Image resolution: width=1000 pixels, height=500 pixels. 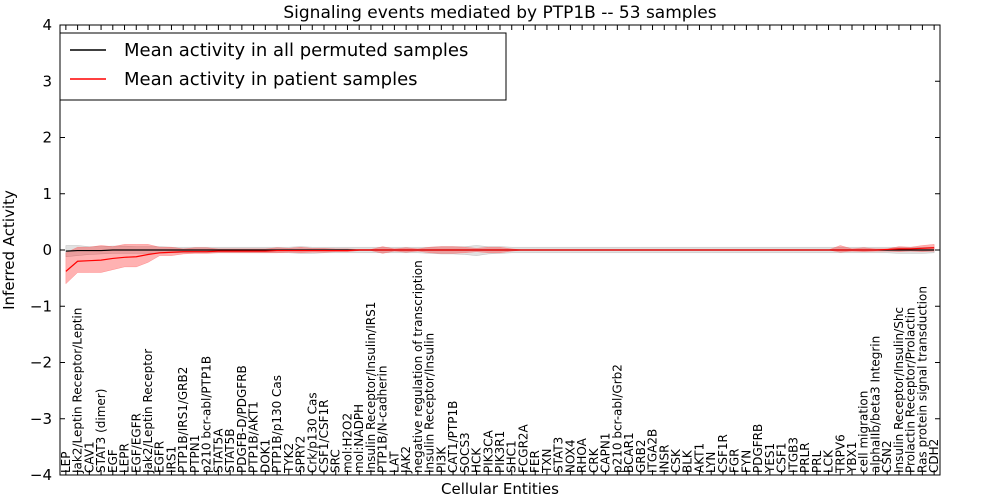 I want to click on x-tick-label: PDGFB-D/PDGFRB, so click(x=242, y=419).